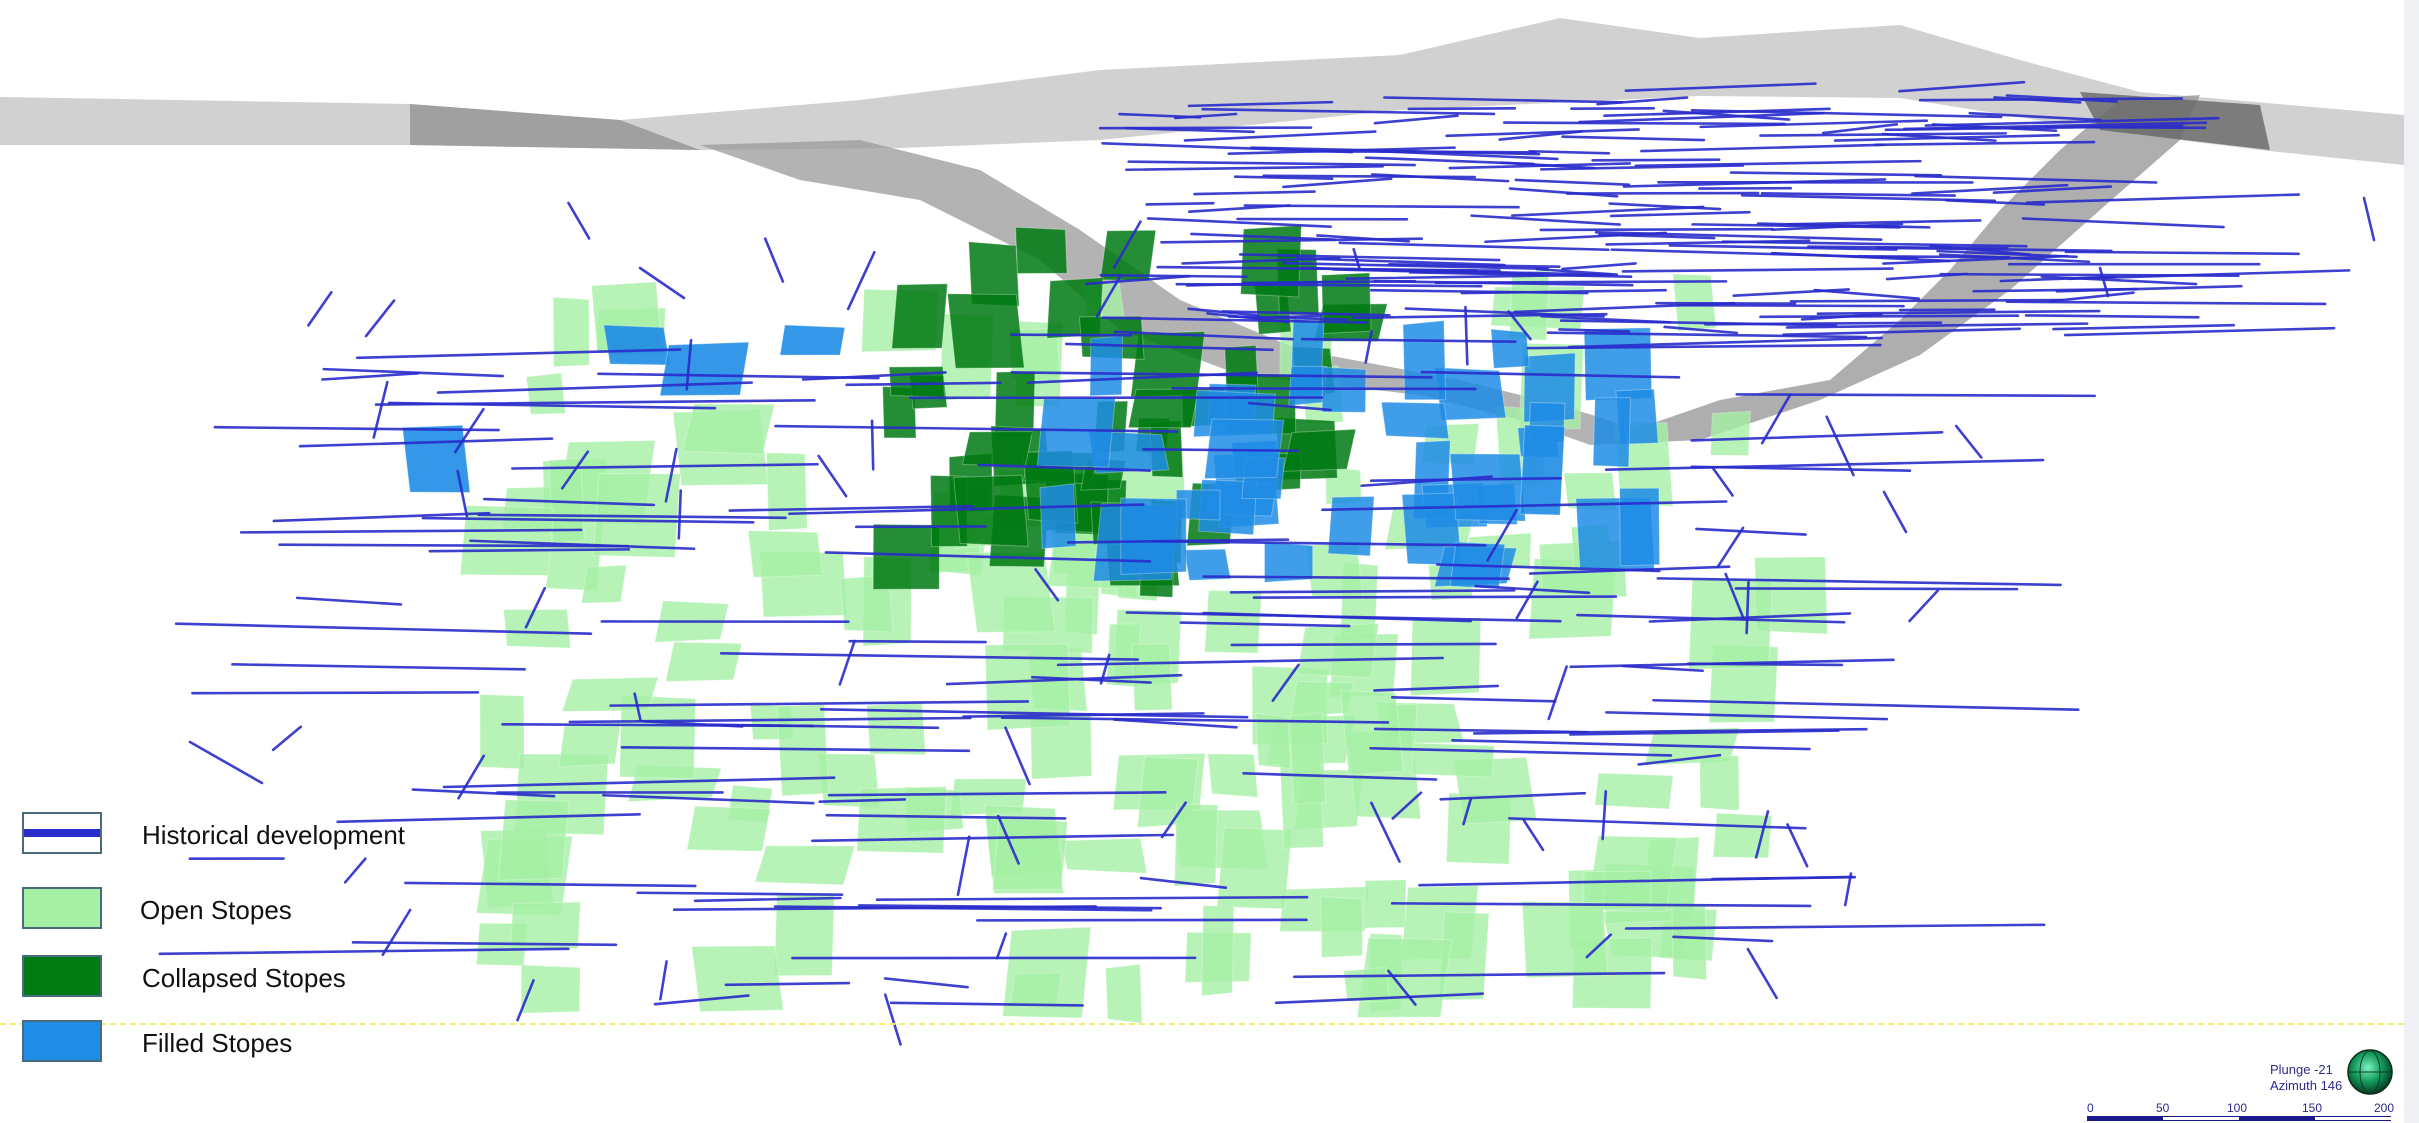  What do you see at coordinates (62, 1041) in the screenshot?
I see `filled-stopes-swatch` at bounding box center [62, 1041].